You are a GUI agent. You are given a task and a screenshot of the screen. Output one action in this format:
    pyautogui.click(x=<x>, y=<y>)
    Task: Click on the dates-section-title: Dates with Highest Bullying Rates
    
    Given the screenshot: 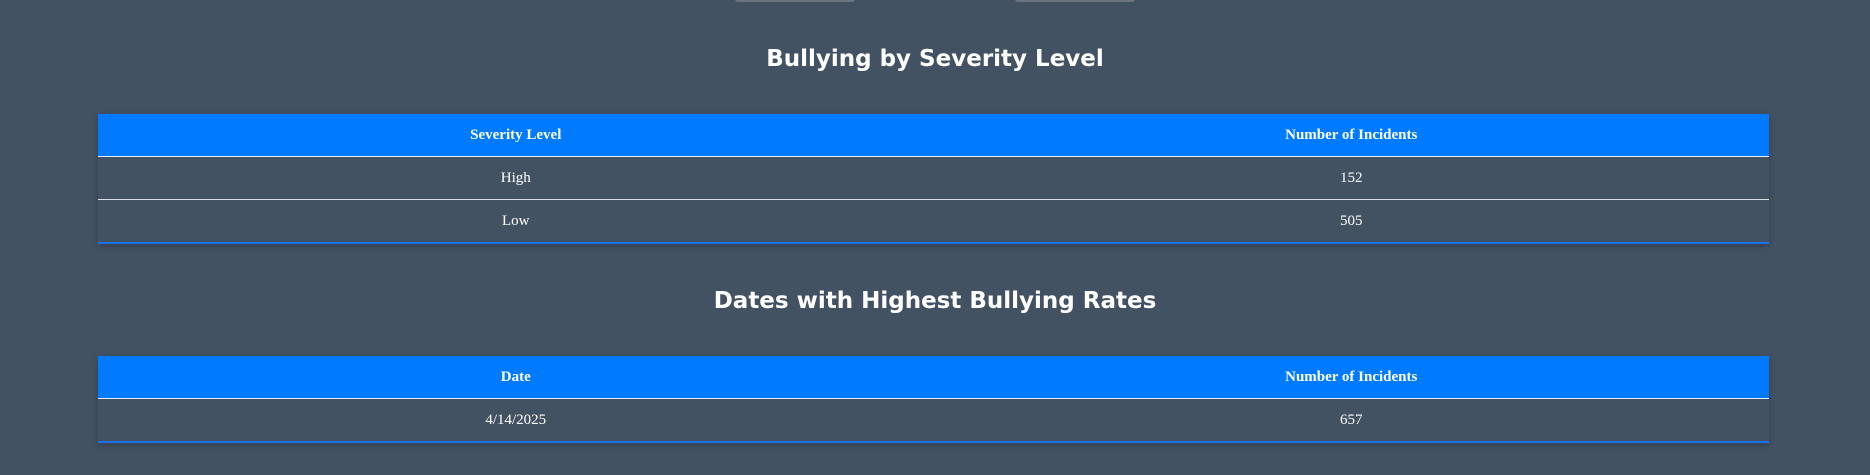 What is the action you would take?
    pyautogui.click(x=935, y=301)
    